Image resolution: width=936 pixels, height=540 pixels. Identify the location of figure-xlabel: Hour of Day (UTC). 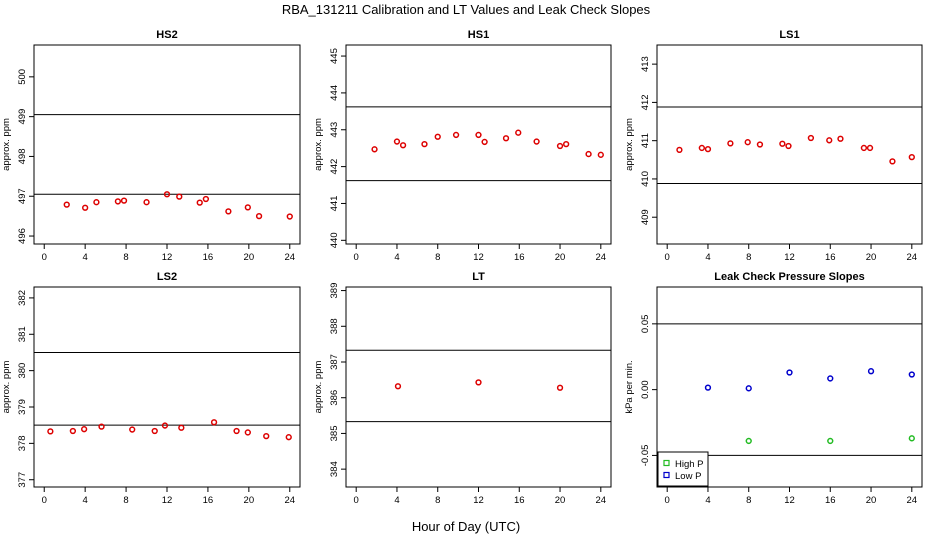
(466, 526).